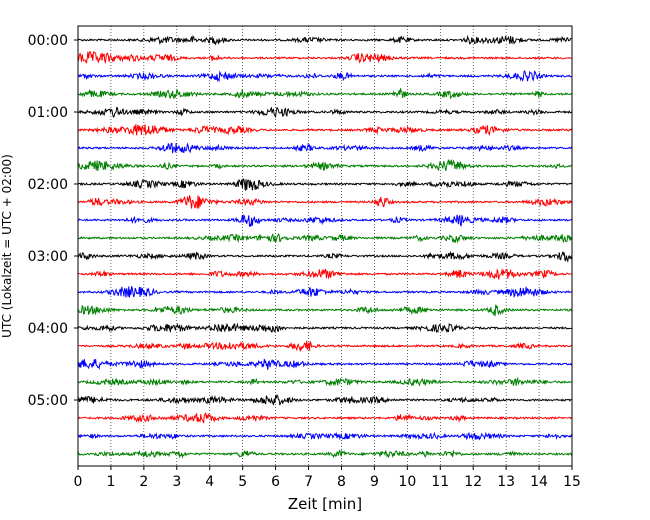 This screenshot has height=520, width=650. Describe the element at coordinates (440, 482) in the screenshot. I see `x-tick-label: 11` at that location.